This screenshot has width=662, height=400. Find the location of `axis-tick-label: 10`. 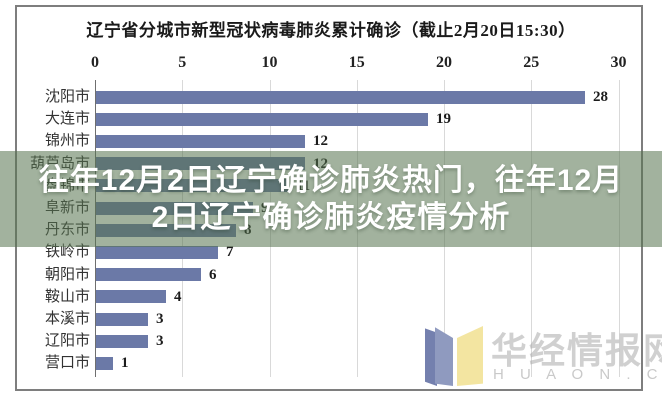

axis-tick-label: 10 is located at coordinates (269, 62).